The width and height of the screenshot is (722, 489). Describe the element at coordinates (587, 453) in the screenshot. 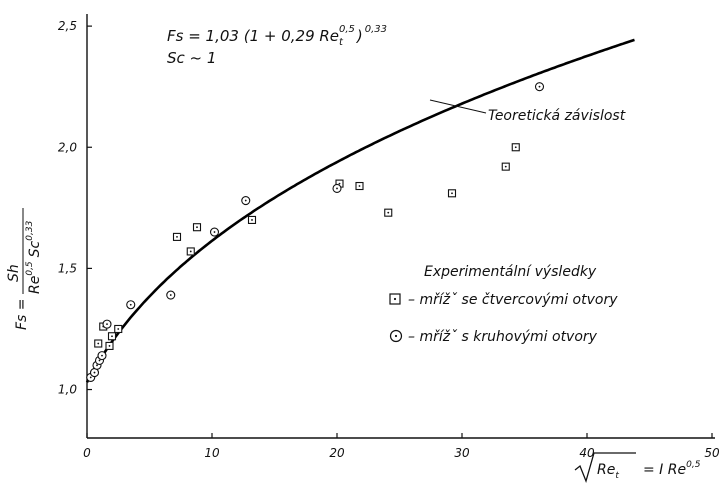

I see `x-tick-label: 40` at that location.